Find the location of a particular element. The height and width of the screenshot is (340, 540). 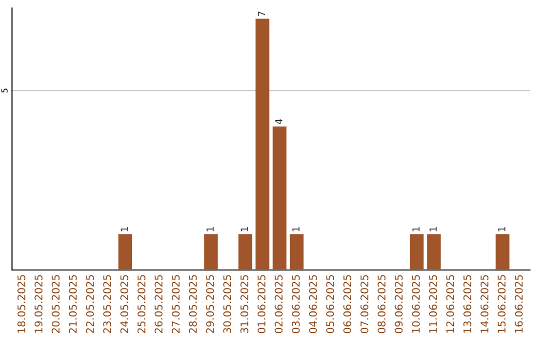

x-tick-label: 29.05.2025 is located at coordinates (210, 304).